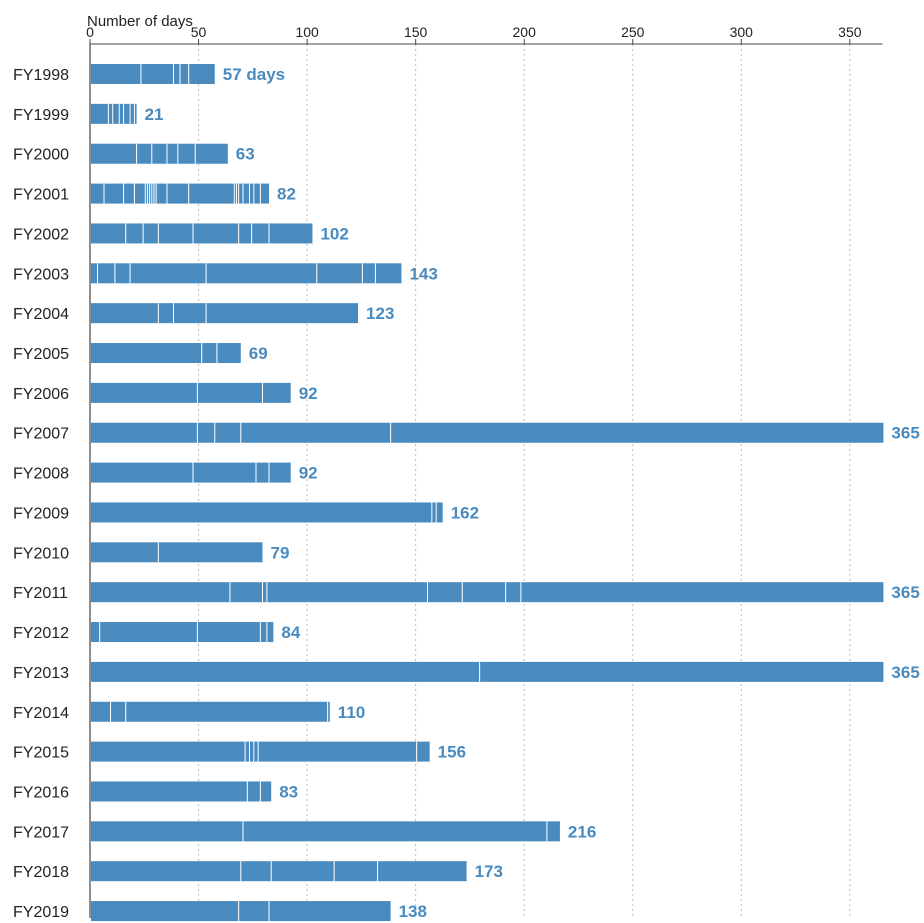 The image size is (924, 923). What do you see at coordinates (114, 113) in the screenshot?
I see `bar-FY1999` at bounding box center [114, 113].